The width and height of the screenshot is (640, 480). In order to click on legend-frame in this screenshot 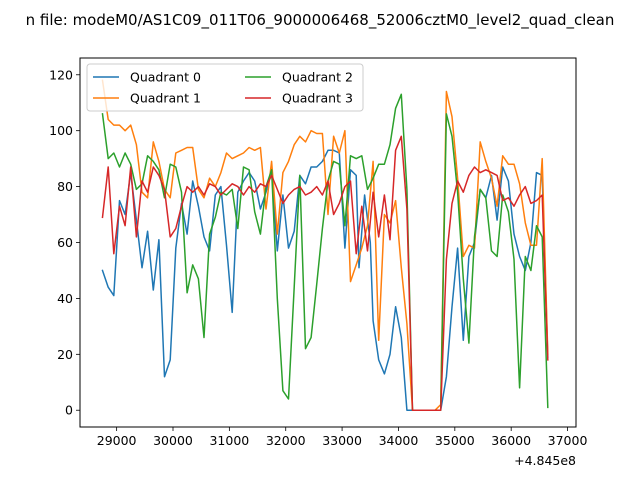, I will do `click(225, 87)`.